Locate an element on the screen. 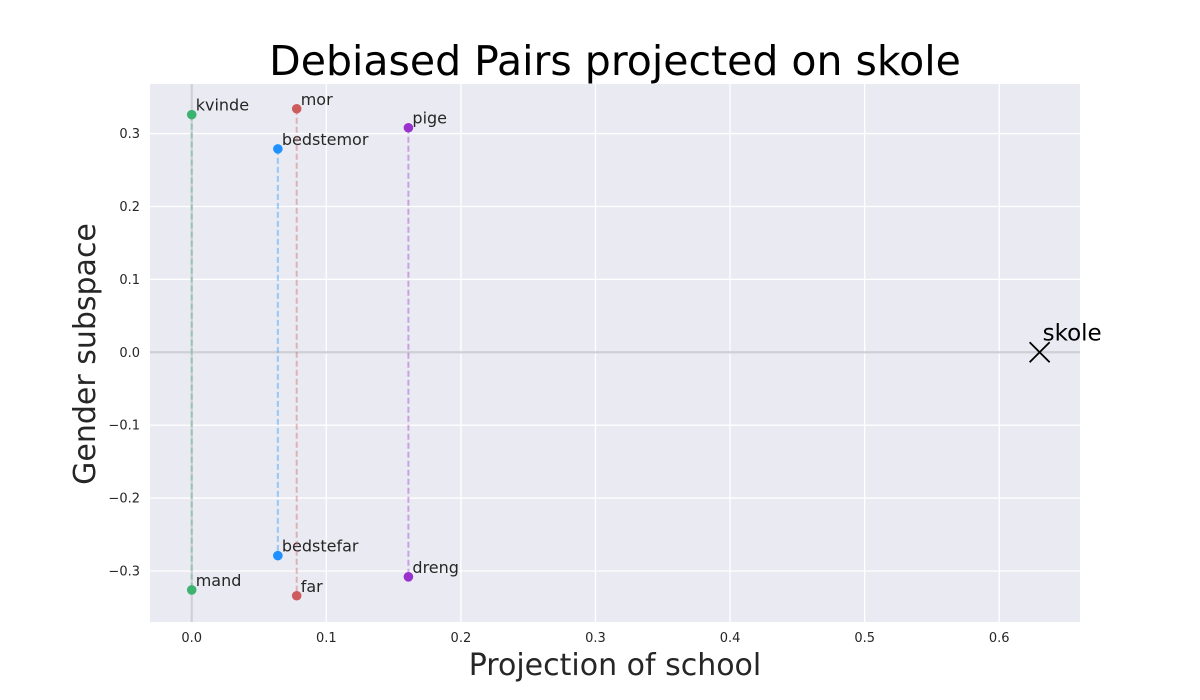 This screenshot has height=700, width=1200. x-tick-label: 0.5 is located at coordinates (864, 638).